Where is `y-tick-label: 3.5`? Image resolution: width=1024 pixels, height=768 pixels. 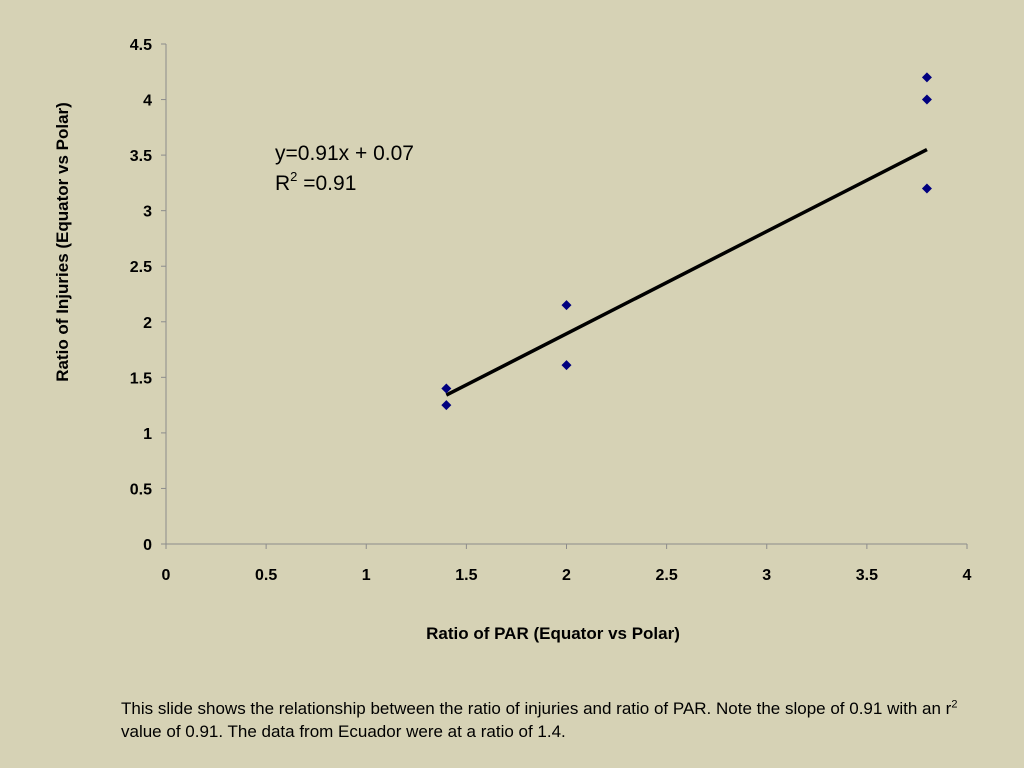
y-tick-label: 3.5 is located at coordinates (141, 156).